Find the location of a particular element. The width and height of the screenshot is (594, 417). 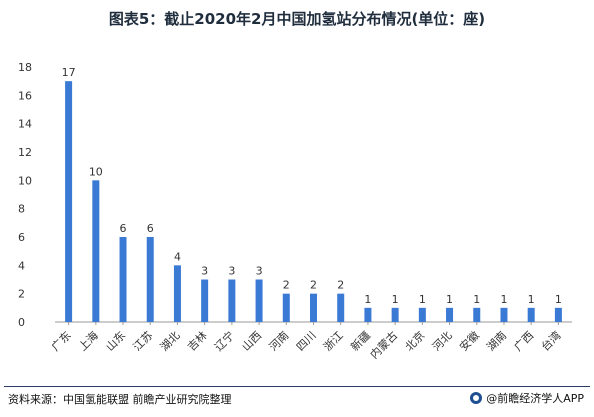

value-label: 10 is located at coordinates (96, 171).